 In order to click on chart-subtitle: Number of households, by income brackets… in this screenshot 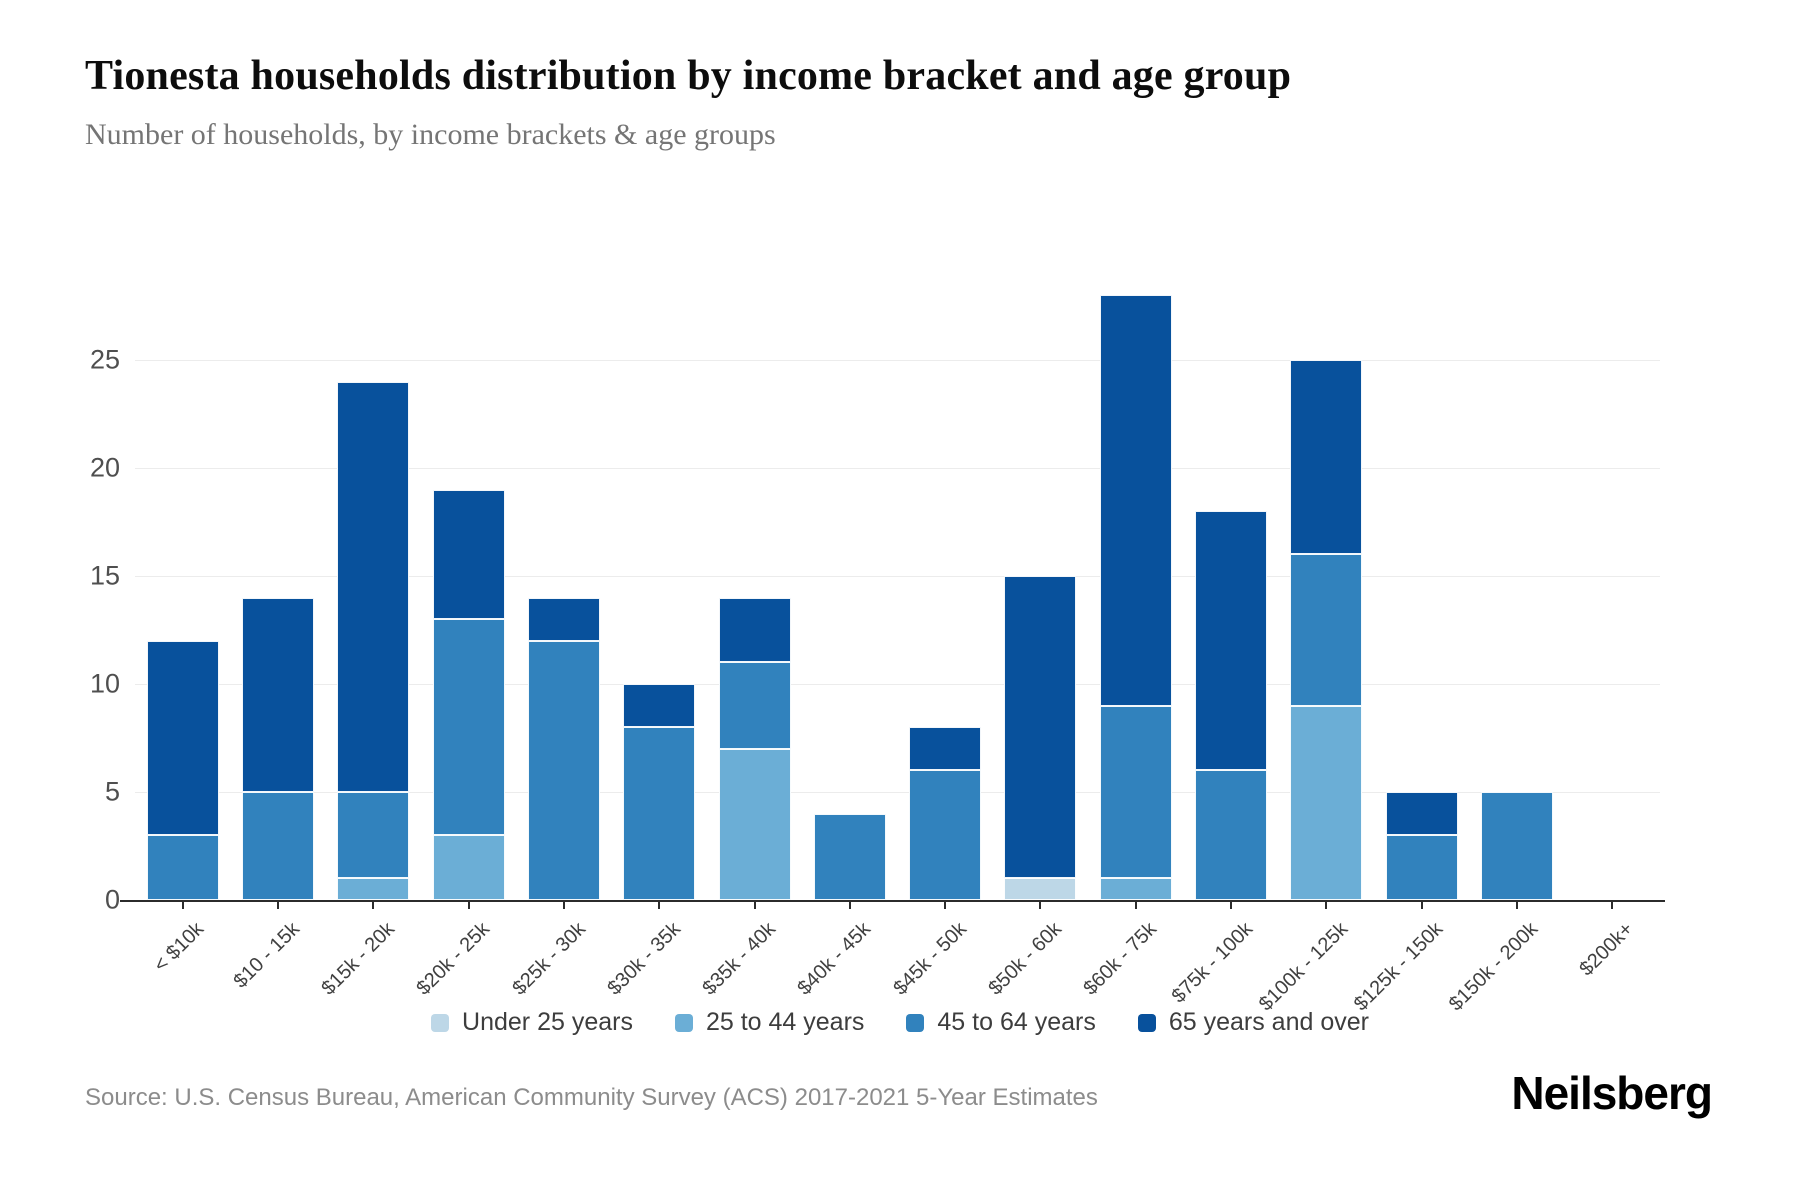, I will do `click(430, 134)`.